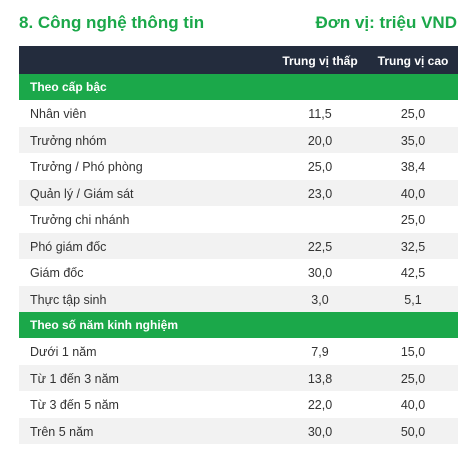  What do you see at coordinates (238, 219) in the screenshot?
I see `table-row: Trưởng chi nhánh 25,0` at bounding box center [238, 219].